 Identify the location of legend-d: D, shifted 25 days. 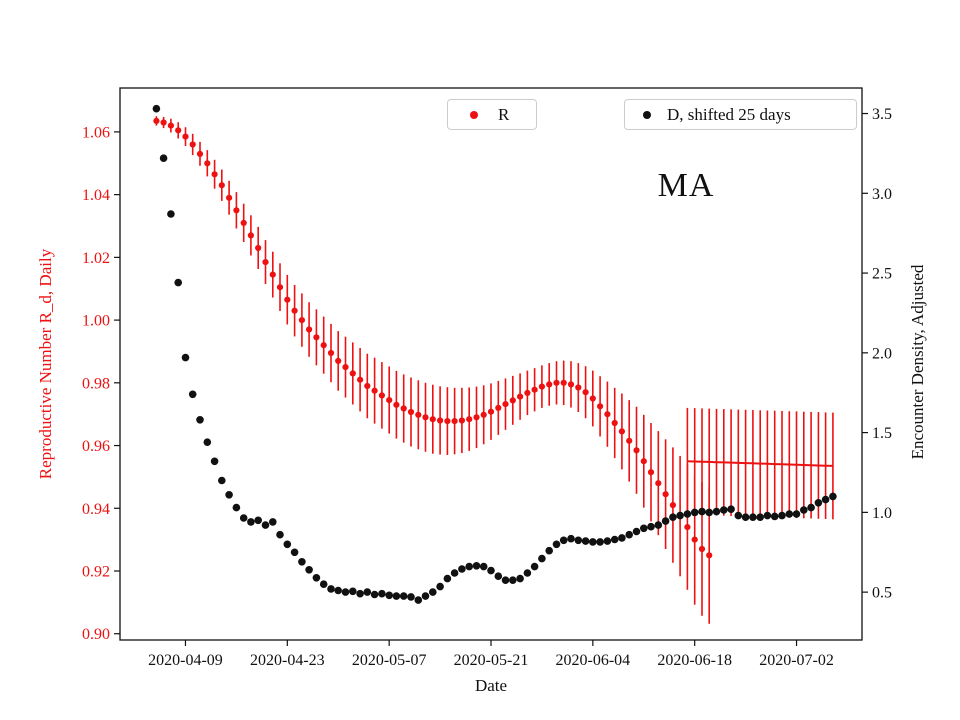
(740, 114).